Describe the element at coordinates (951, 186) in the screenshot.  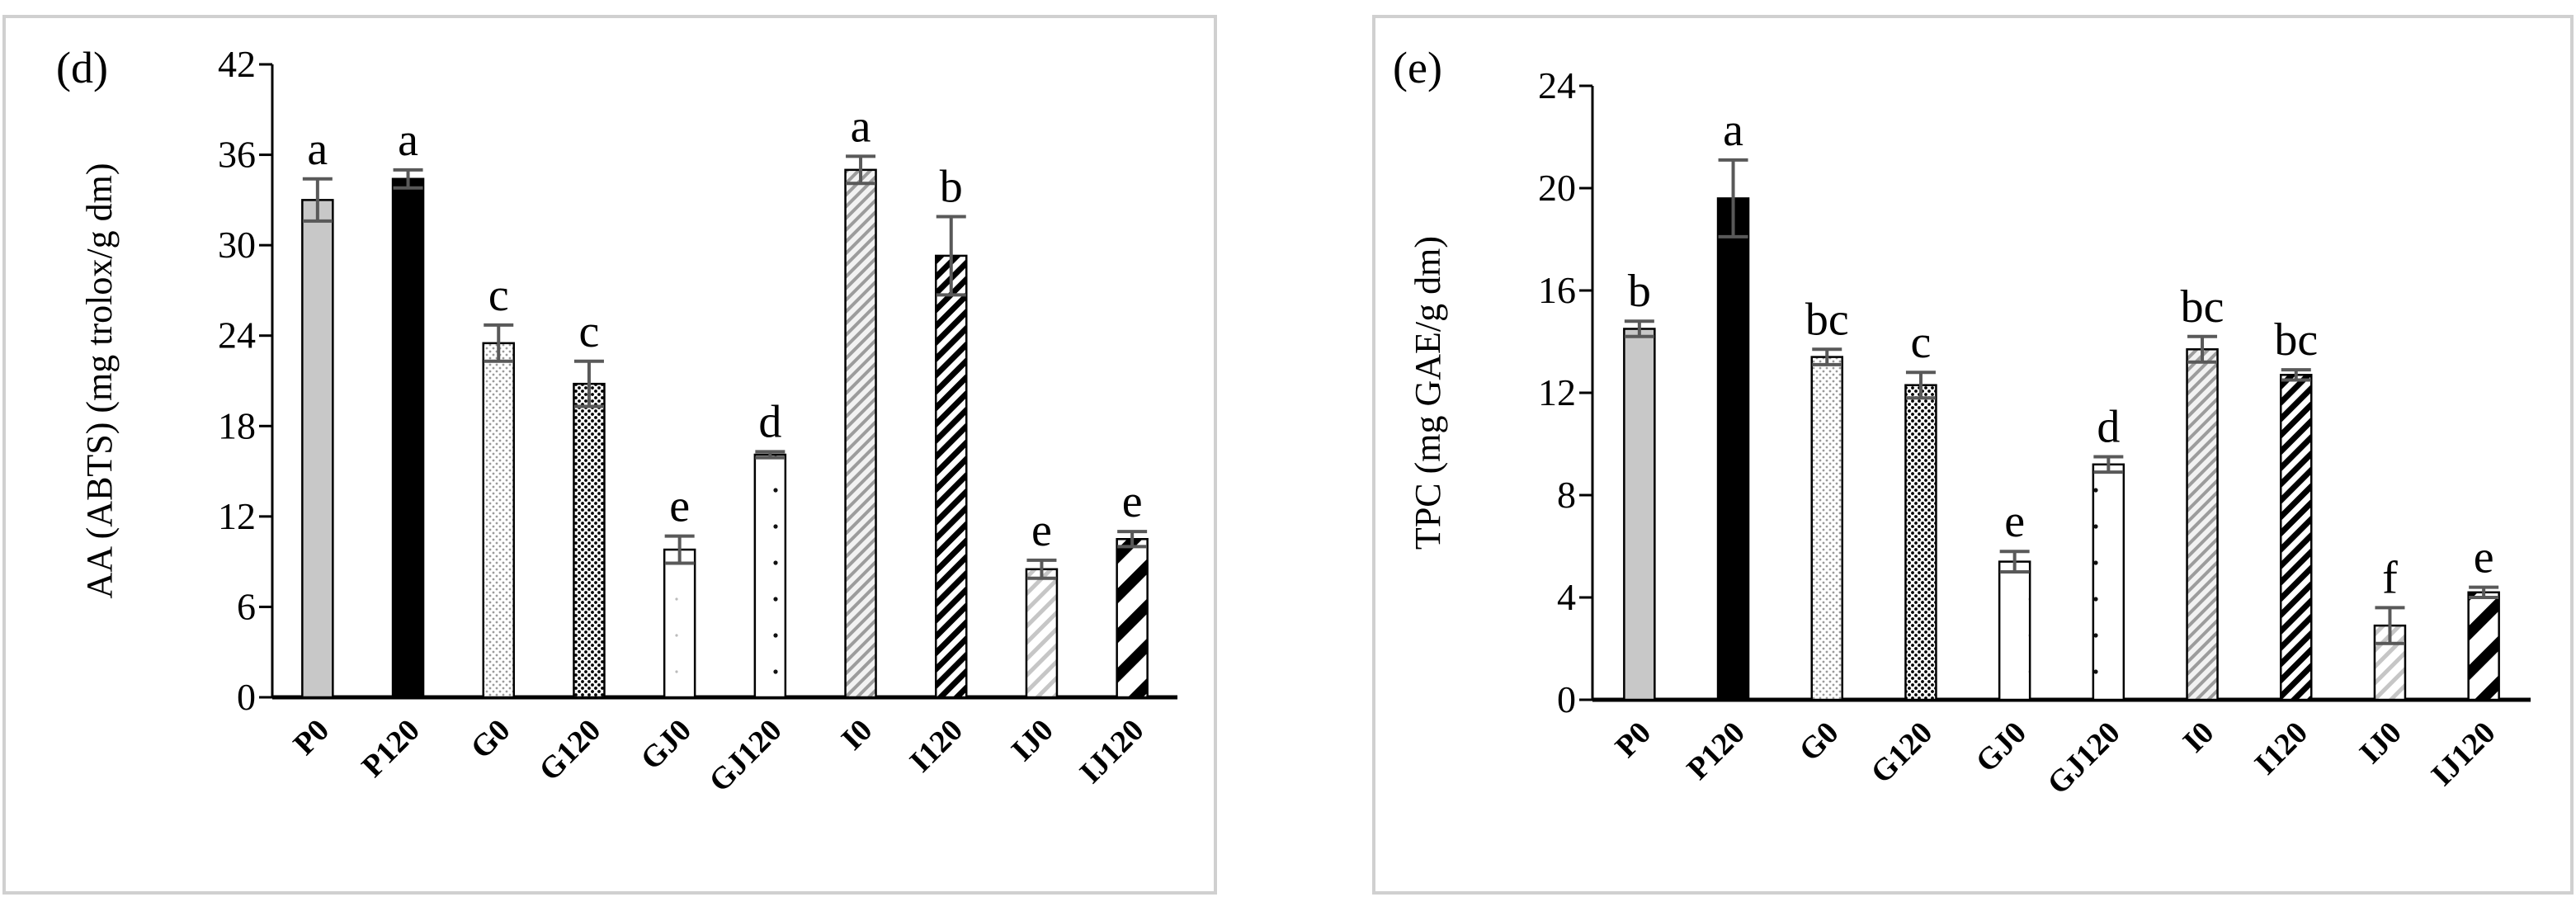
I see `significance-letter-I120: b` at that location.